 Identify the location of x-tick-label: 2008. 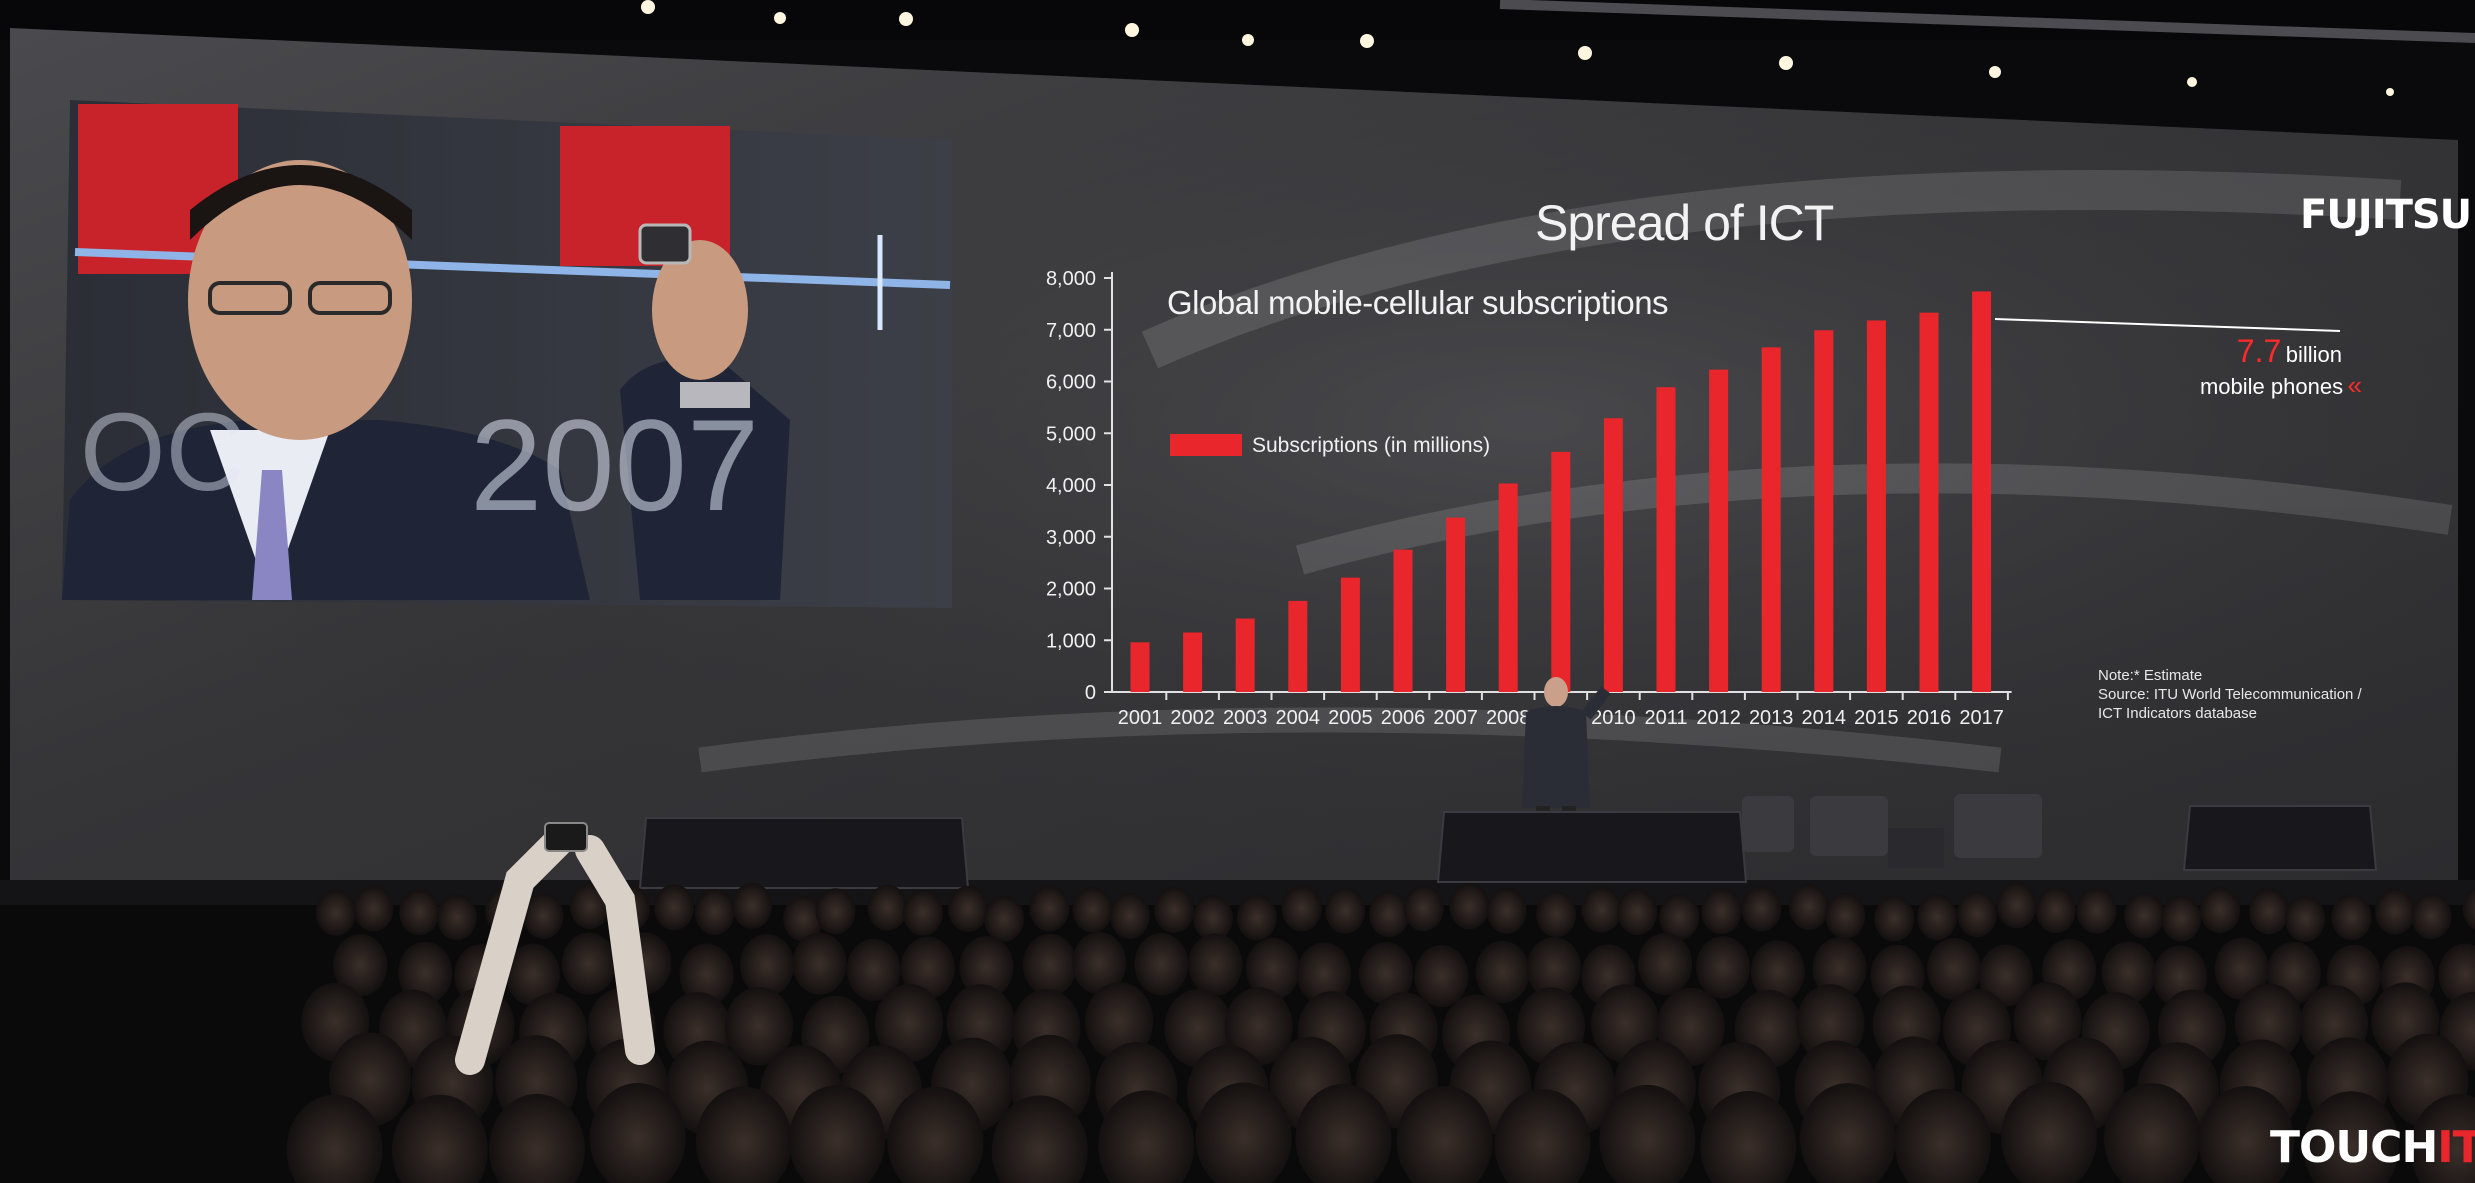
(1508, 718).